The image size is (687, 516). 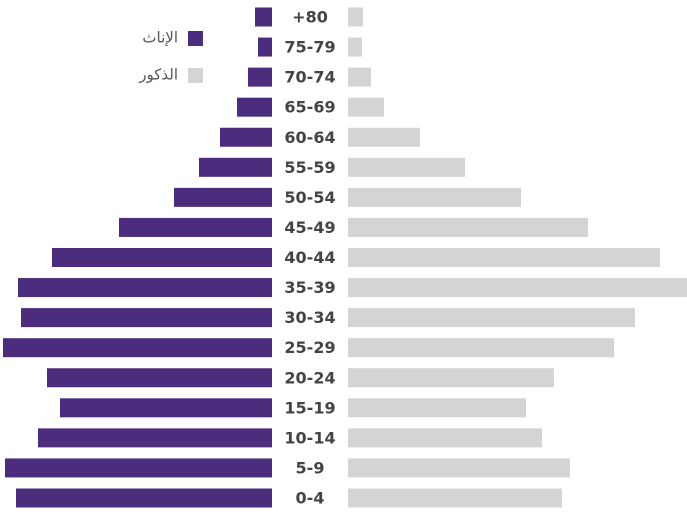 What do you see at coordinates (310, 17) in the screenshot?
I see `category-label: +80` at bounding box center [310, 17].